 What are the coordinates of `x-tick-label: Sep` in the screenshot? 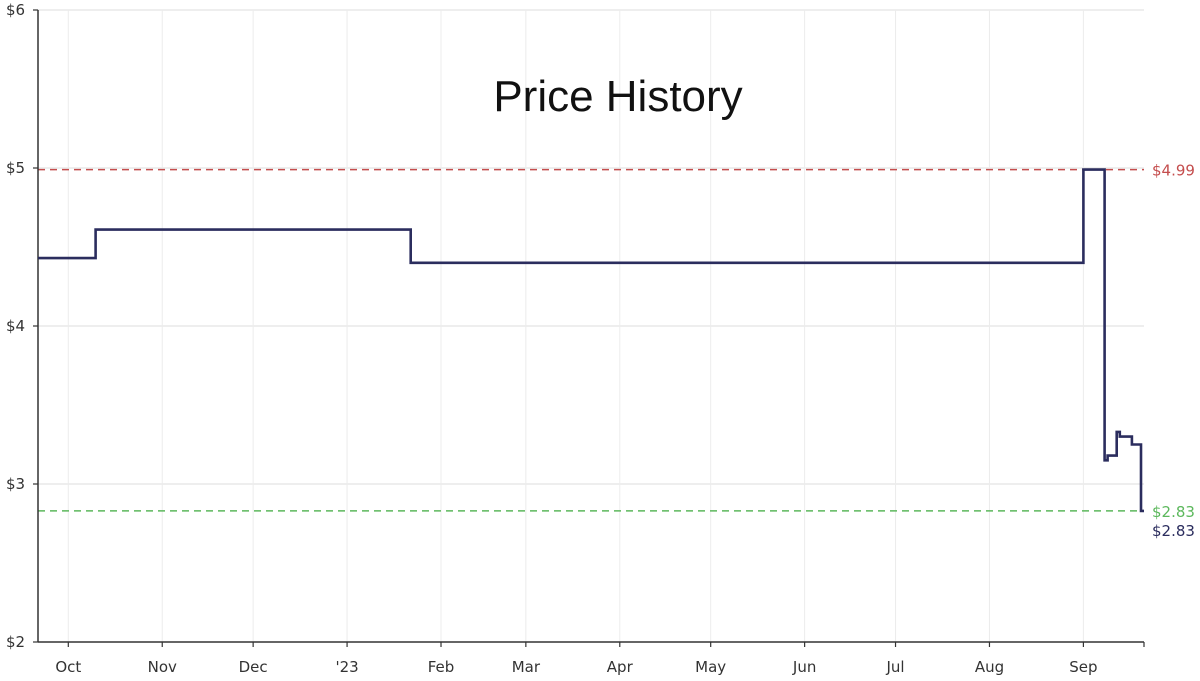 It's located at (1083, 667).